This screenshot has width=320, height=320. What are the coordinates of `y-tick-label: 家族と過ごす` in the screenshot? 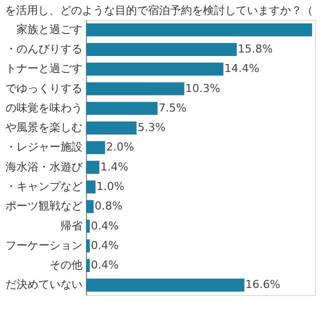 It's located at (49, 29).